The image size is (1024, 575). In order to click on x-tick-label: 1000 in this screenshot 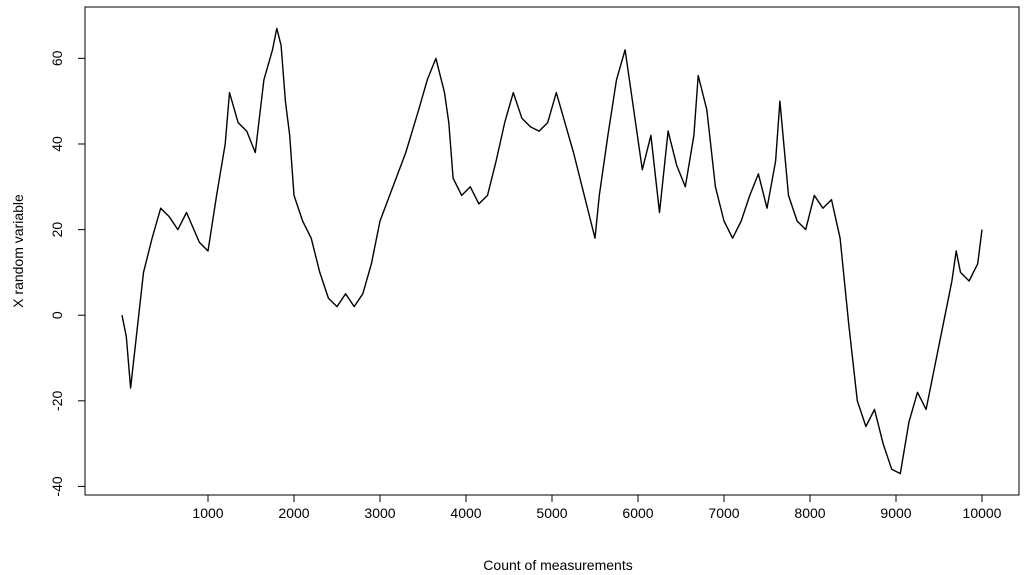, I will do `click(207, 513)`.